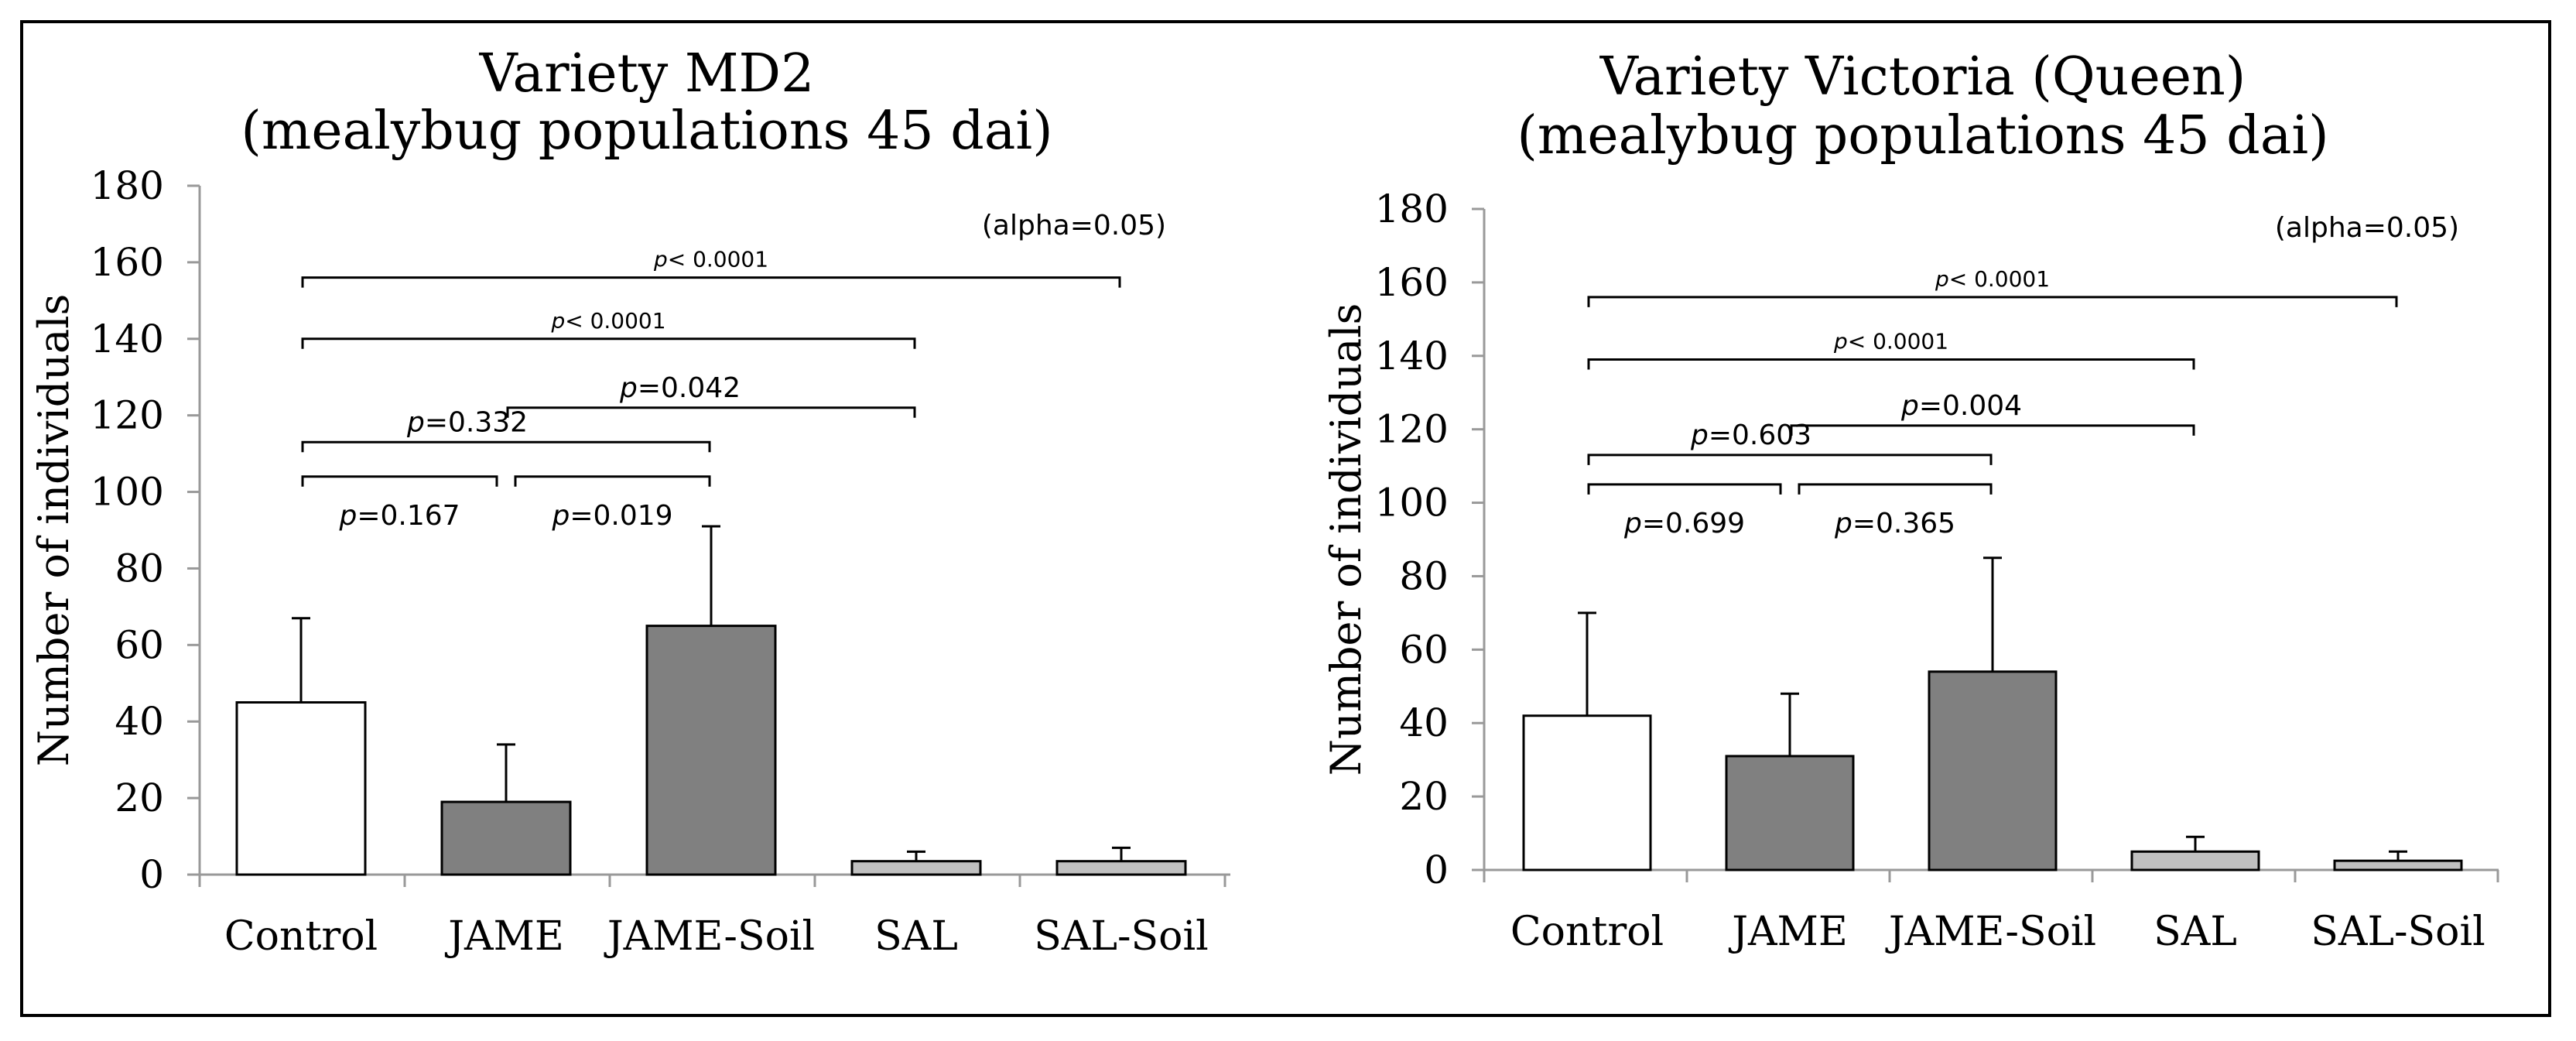 The height and width of the screenshot is (1041, 2576). Describe the element at coordinates (1970, 406) in the screenshot. I see `p-value: =0.004` at that location.